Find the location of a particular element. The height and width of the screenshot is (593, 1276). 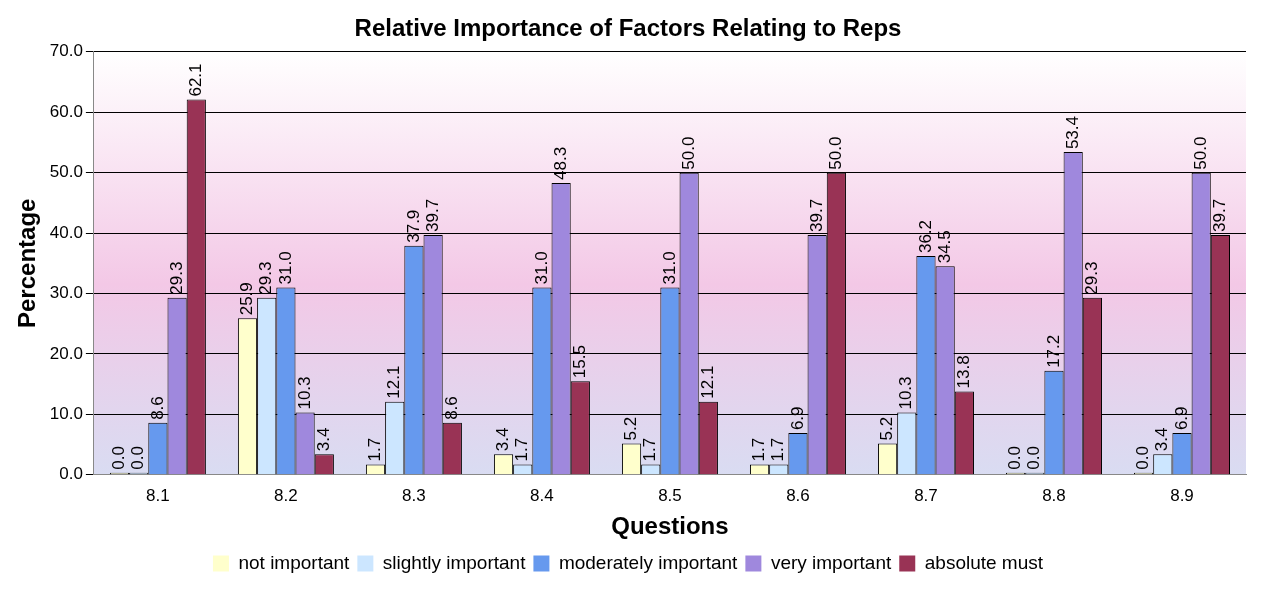

x-tick-label: 8.4 is located at coordinates (542, 495).